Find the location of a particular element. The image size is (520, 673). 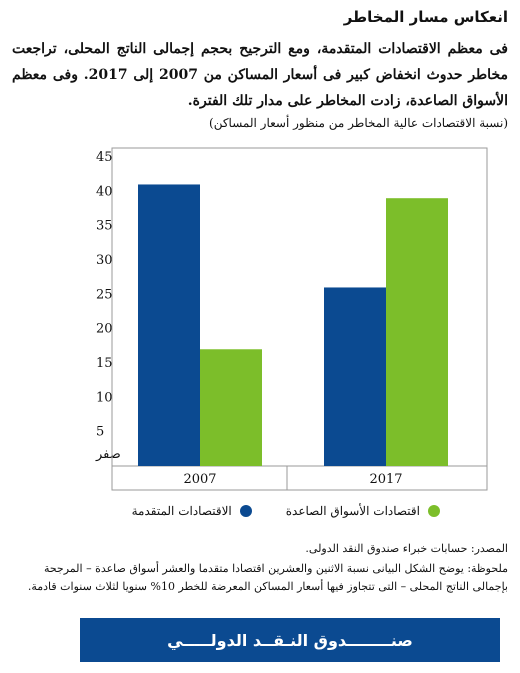

imf-banner-text: صنــــــــدوق النـقــد الدولـــــي is located at coordinates (290, 640).